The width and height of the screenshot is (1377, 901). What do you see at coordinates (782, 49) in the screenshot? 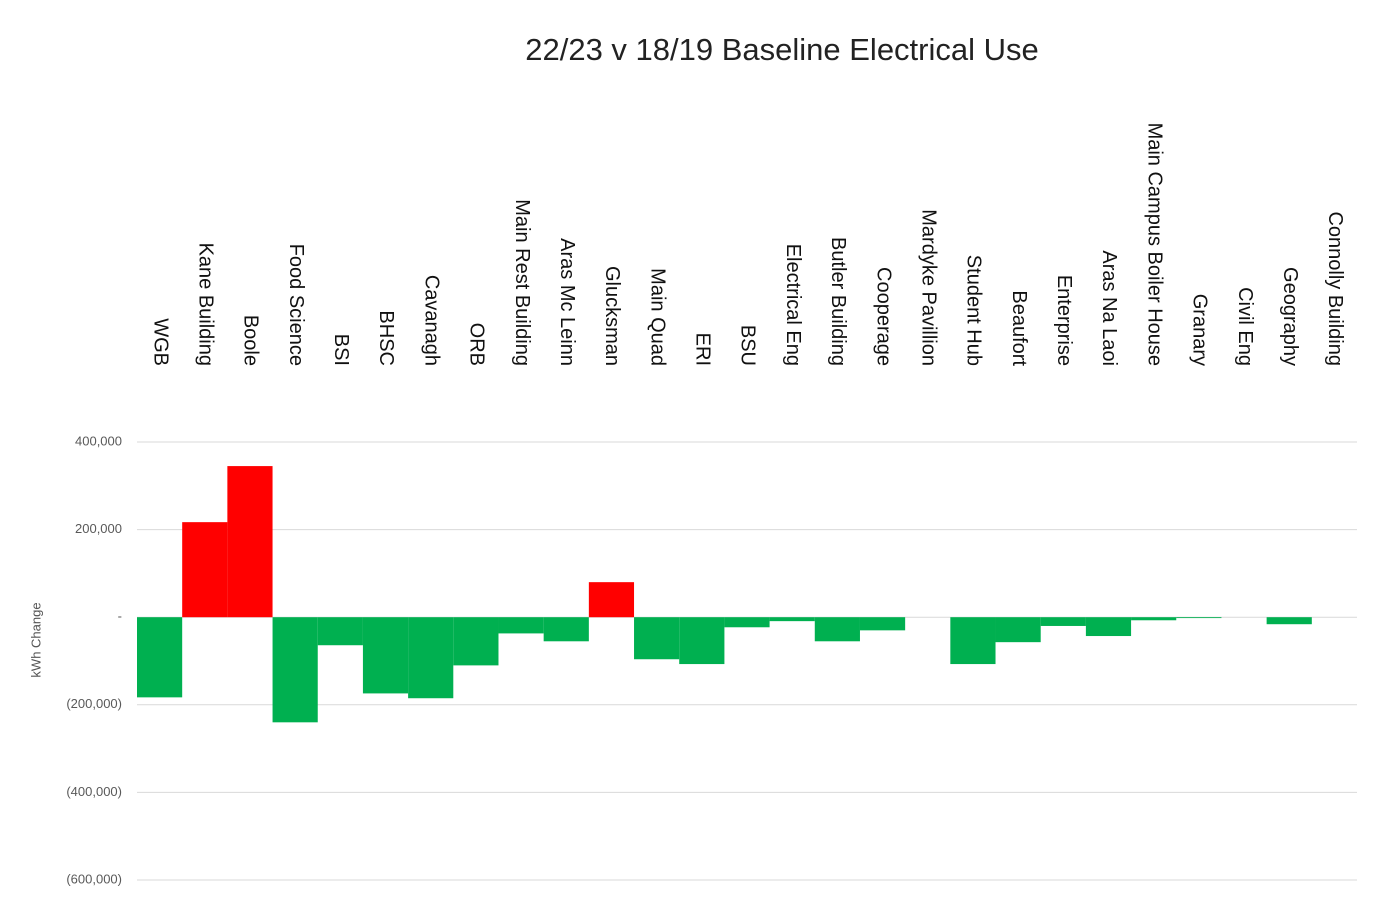
I see `chart-title: 22/23 v 18/19 Baseline Electrical Use` at bounding box center [782, 49].